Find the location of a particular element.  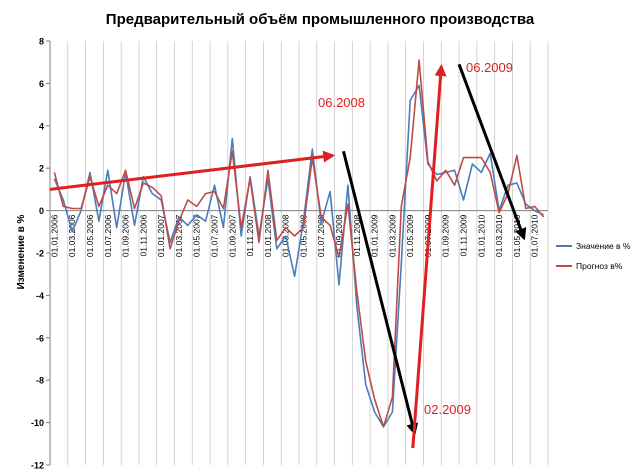

x-tick-label: 01.05.2008 is located at coordinates (303, 235).